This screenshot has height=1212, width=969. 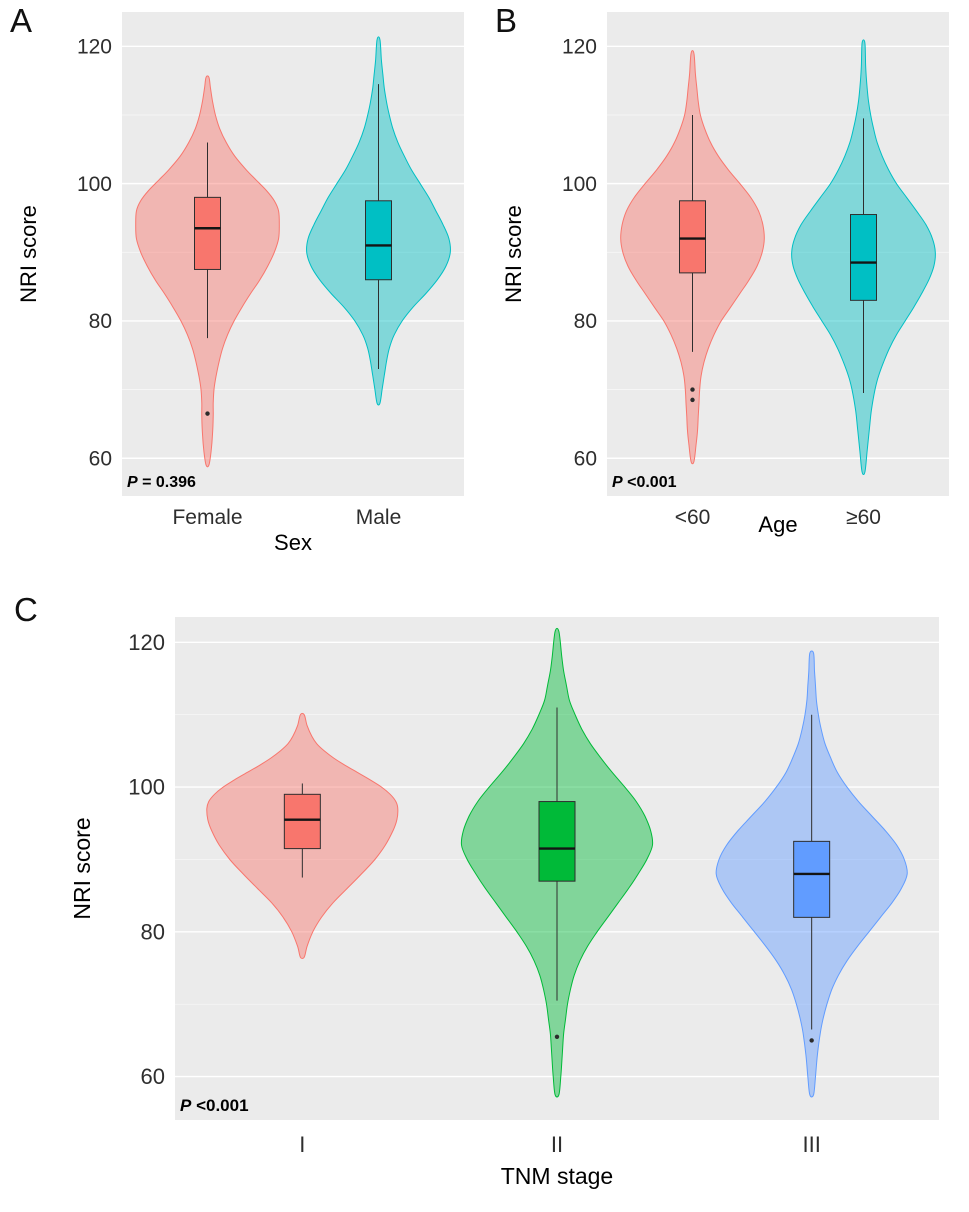 What do you see at coordinates (863, 257) in the screenshot?
I see `box-≥60` at bounding box center [863, 257].